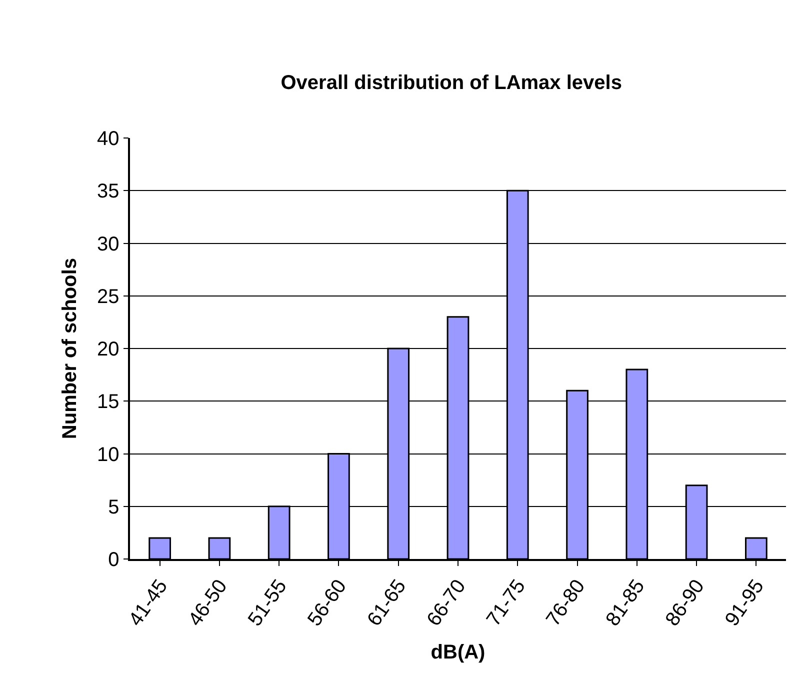 This screenshot has height=684, width=806. I want to click on y-tick-label: 30, so click(108, 244).